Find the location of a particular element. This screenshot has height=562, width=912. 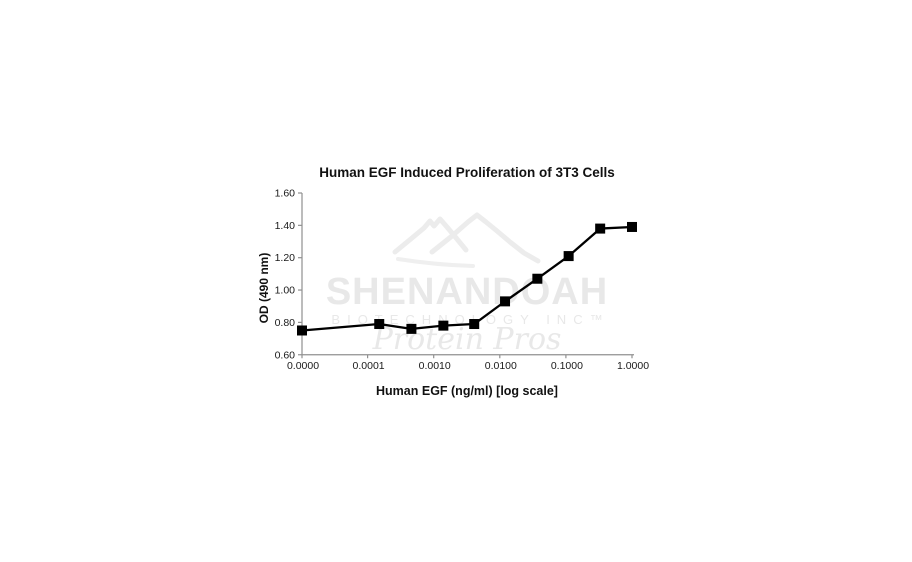

trend-line is located at coordinates (467, 278).